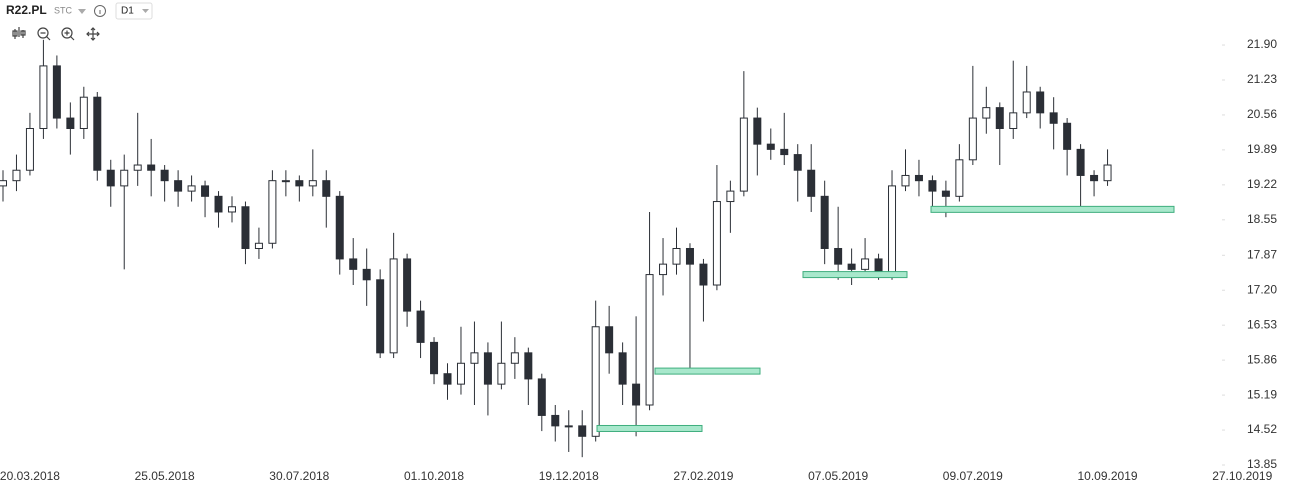 The image size is (1299, 491). What do you see at coordinates (100, 11) in the screenshot?
I see `info-icon` at bounding box center [100, 11].